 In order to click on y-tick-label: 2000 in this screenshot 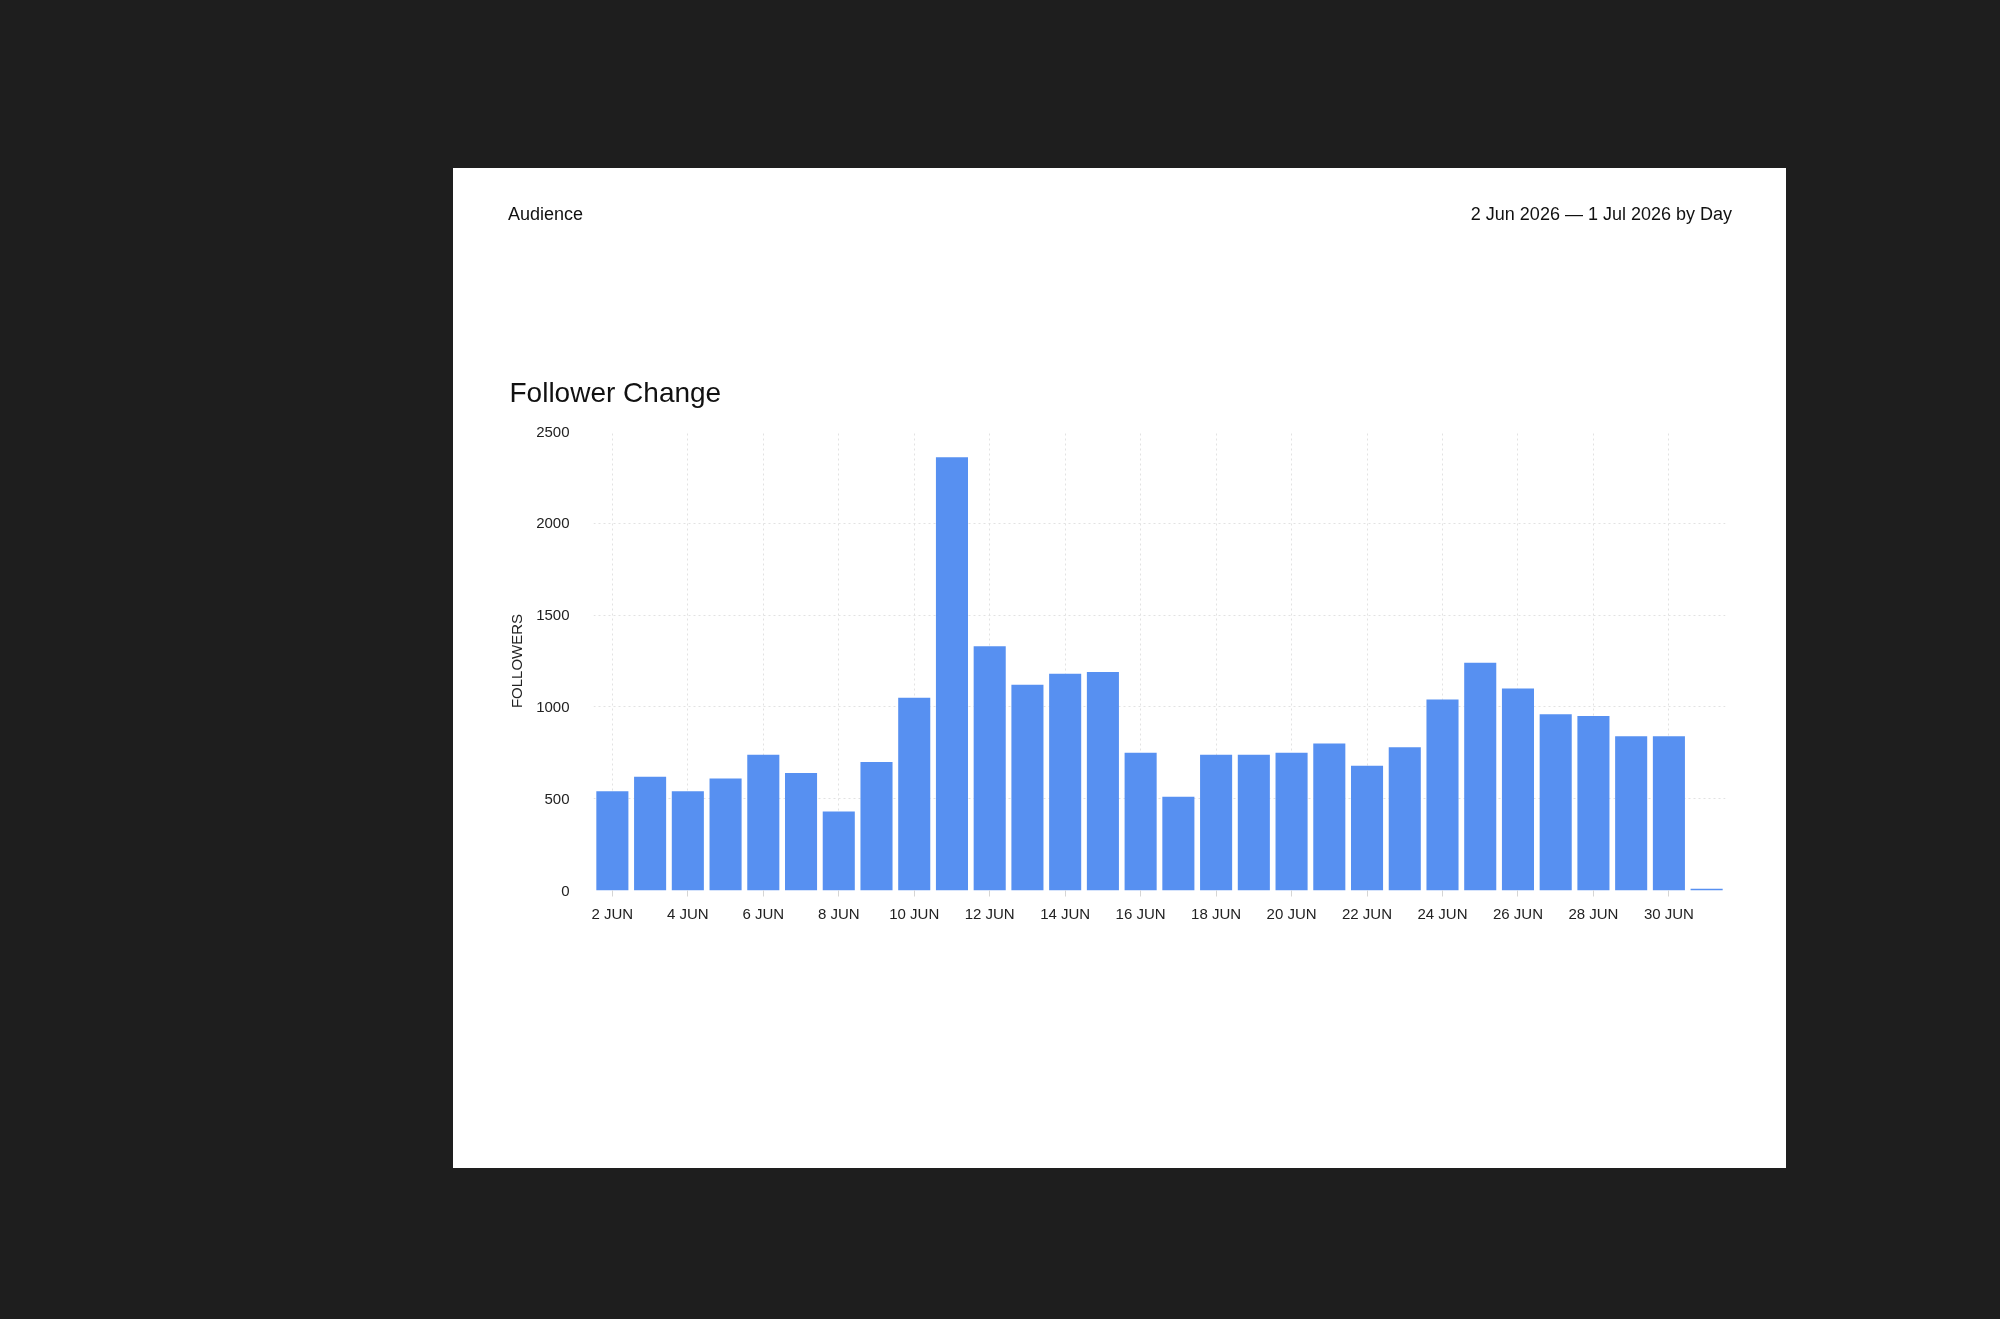, I will do `click(553, 523)`.